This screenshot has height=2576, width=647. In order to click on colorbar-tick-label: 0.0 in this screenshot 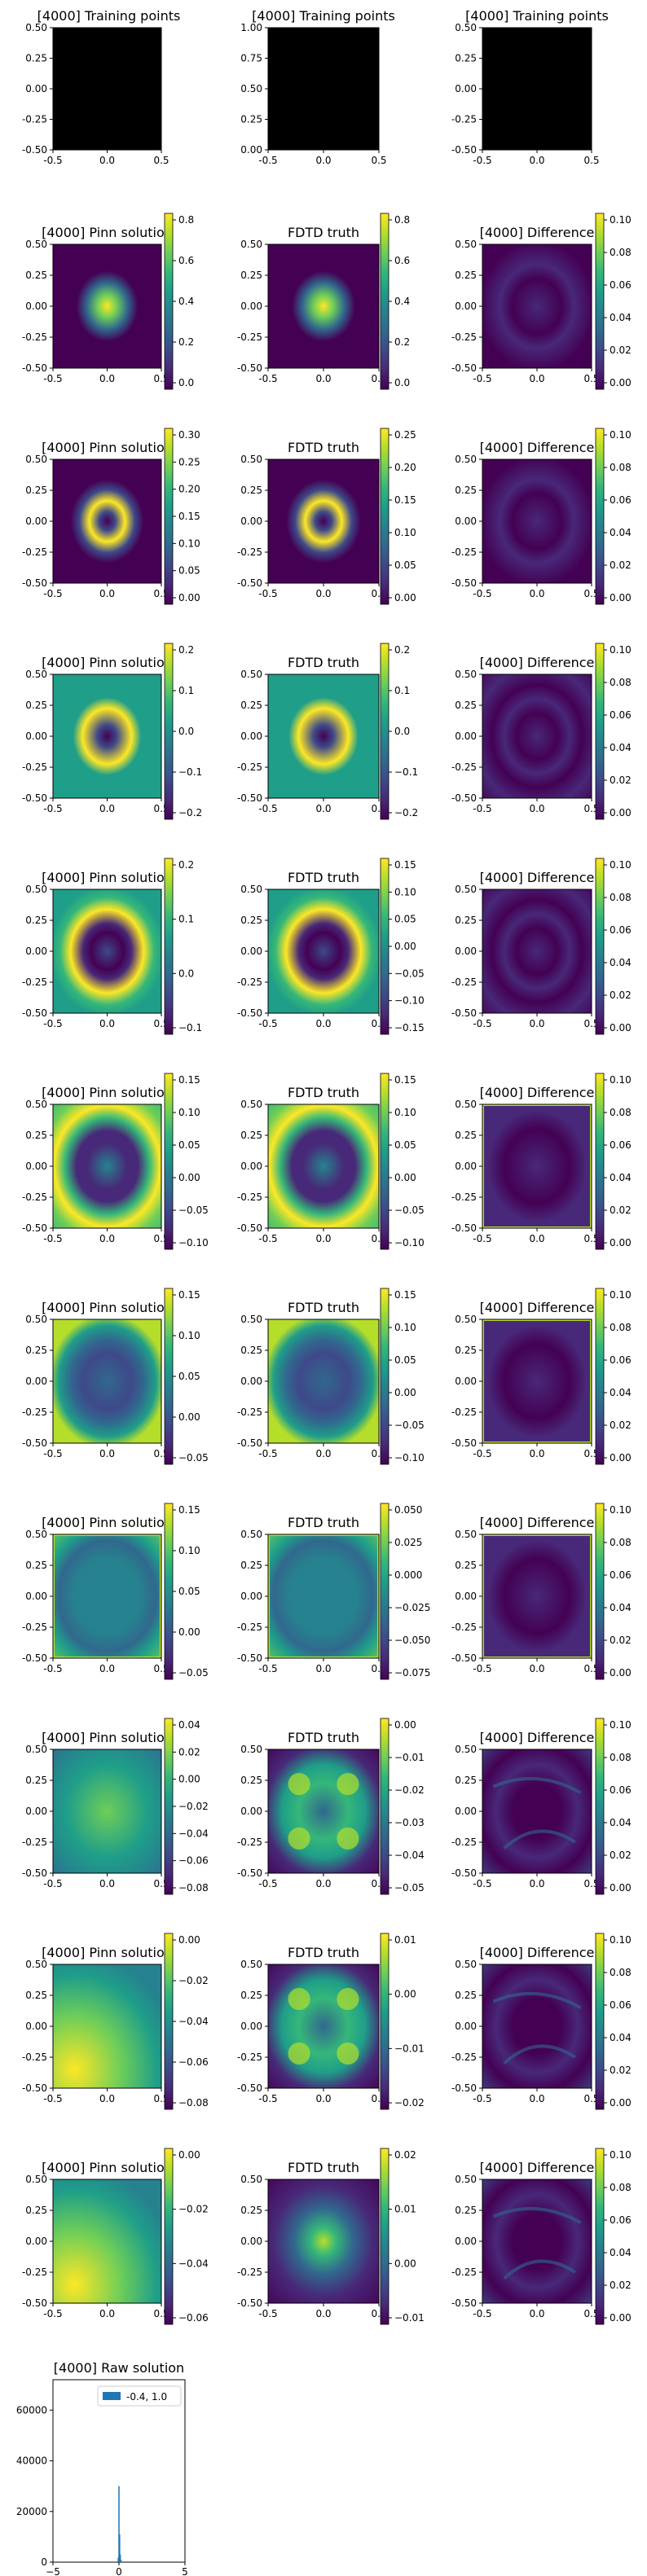, I will do `click(402, 382)`.